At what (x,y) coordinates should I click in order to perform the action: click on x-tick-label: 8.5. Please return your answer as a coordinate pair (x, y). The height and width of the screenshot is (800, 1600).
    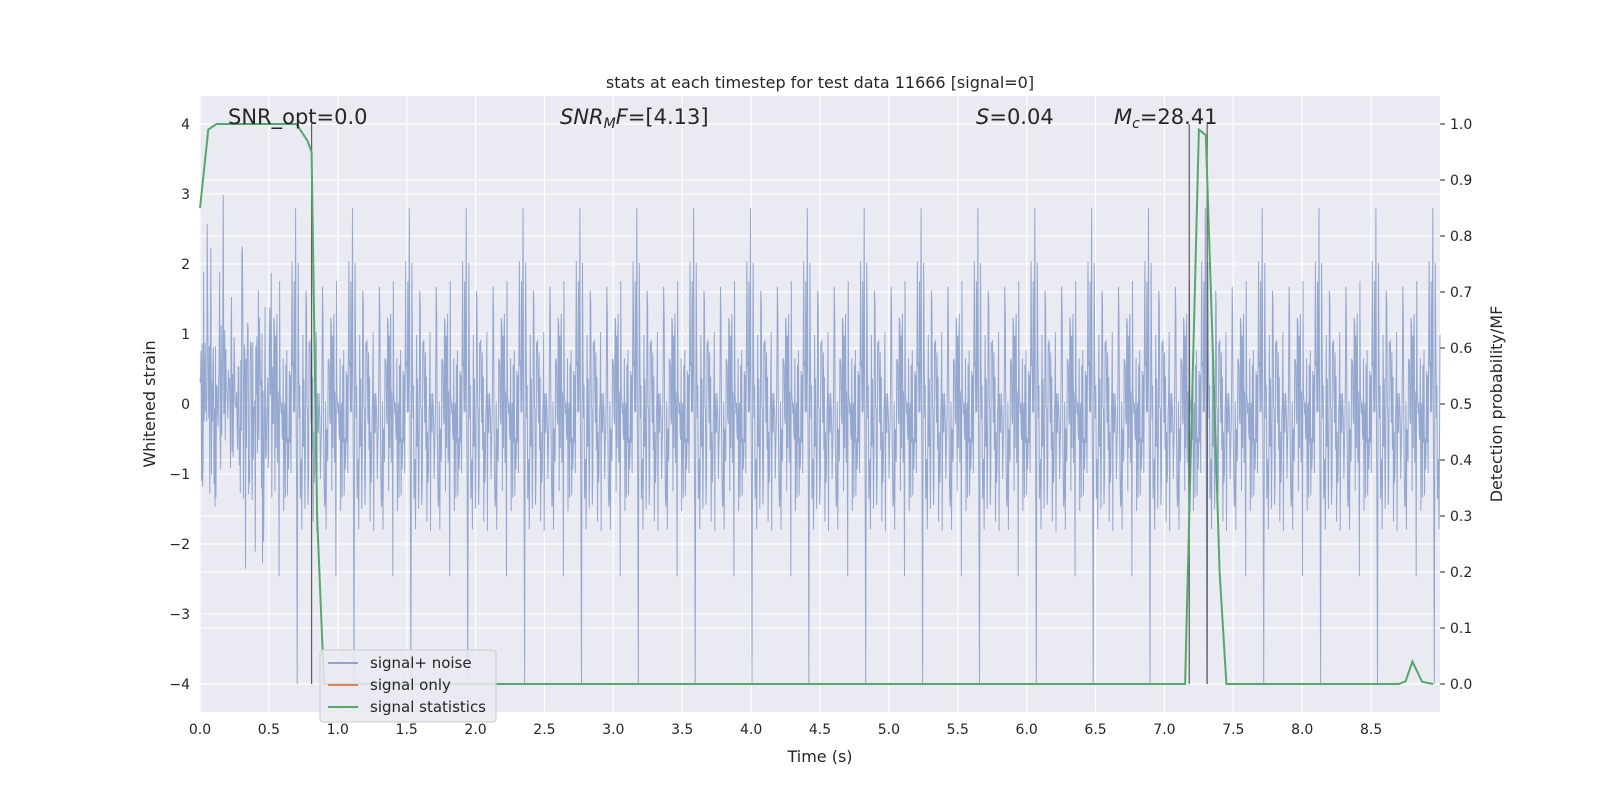
    Looking at the image, I should click on (1371, 730).